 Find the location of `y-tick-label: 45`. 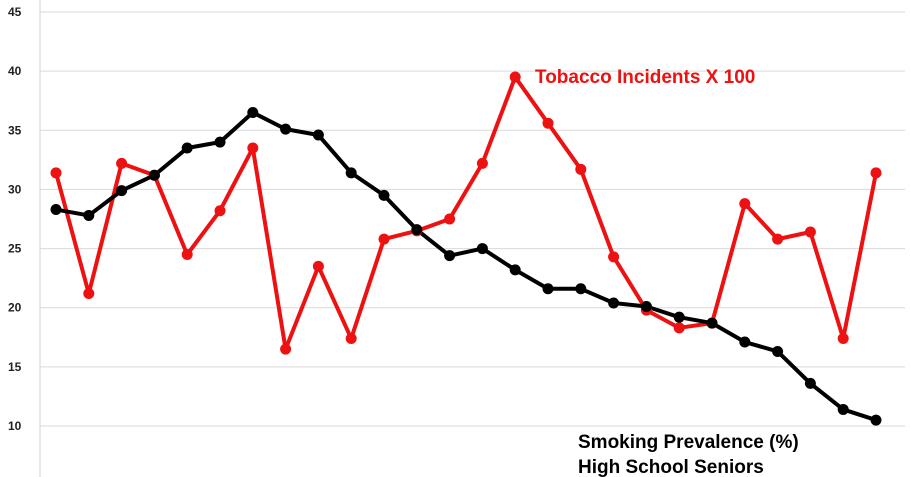

y-tick-label: 45 is located at coordinates (15, 12).